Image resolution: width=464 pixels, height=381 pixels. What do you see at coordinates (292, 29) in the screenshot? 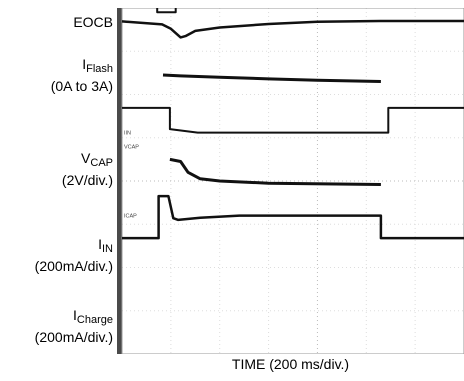
I see `trace-vcap` at bounding box center [292, 29].